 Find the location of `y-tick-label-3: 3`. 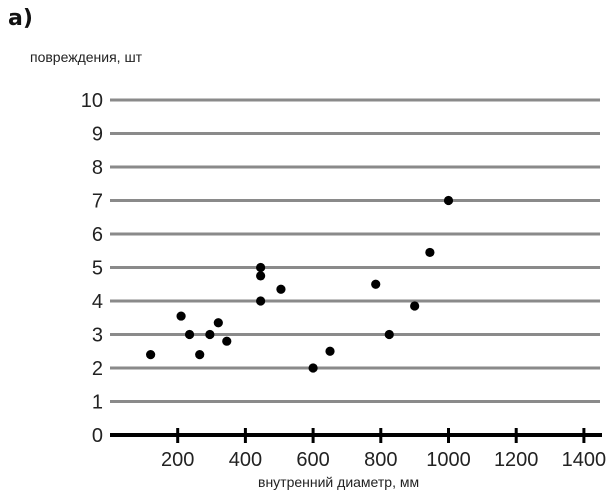

y-tick-label-3: 3 is located at coordinates (97, 336).